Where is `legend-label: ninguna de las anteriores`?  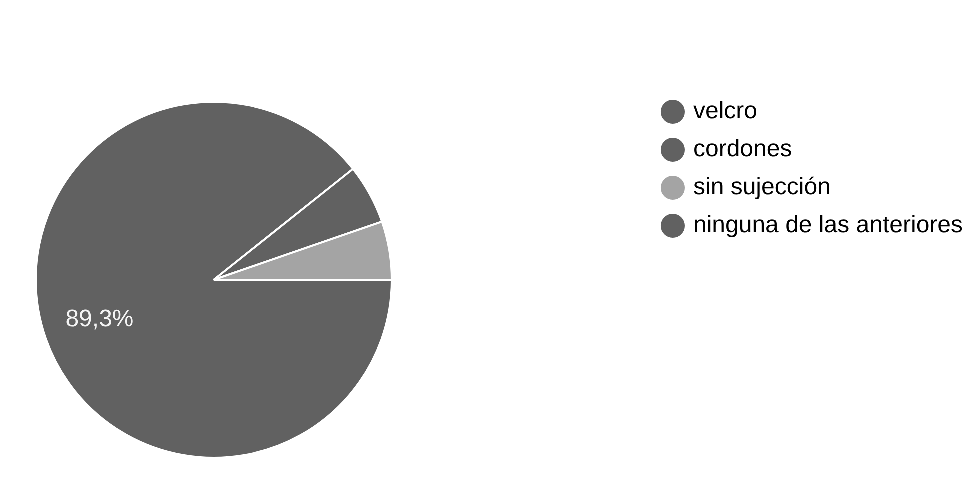 legend-label: ninguna de las anteriores is located at coordinates (828, 225).